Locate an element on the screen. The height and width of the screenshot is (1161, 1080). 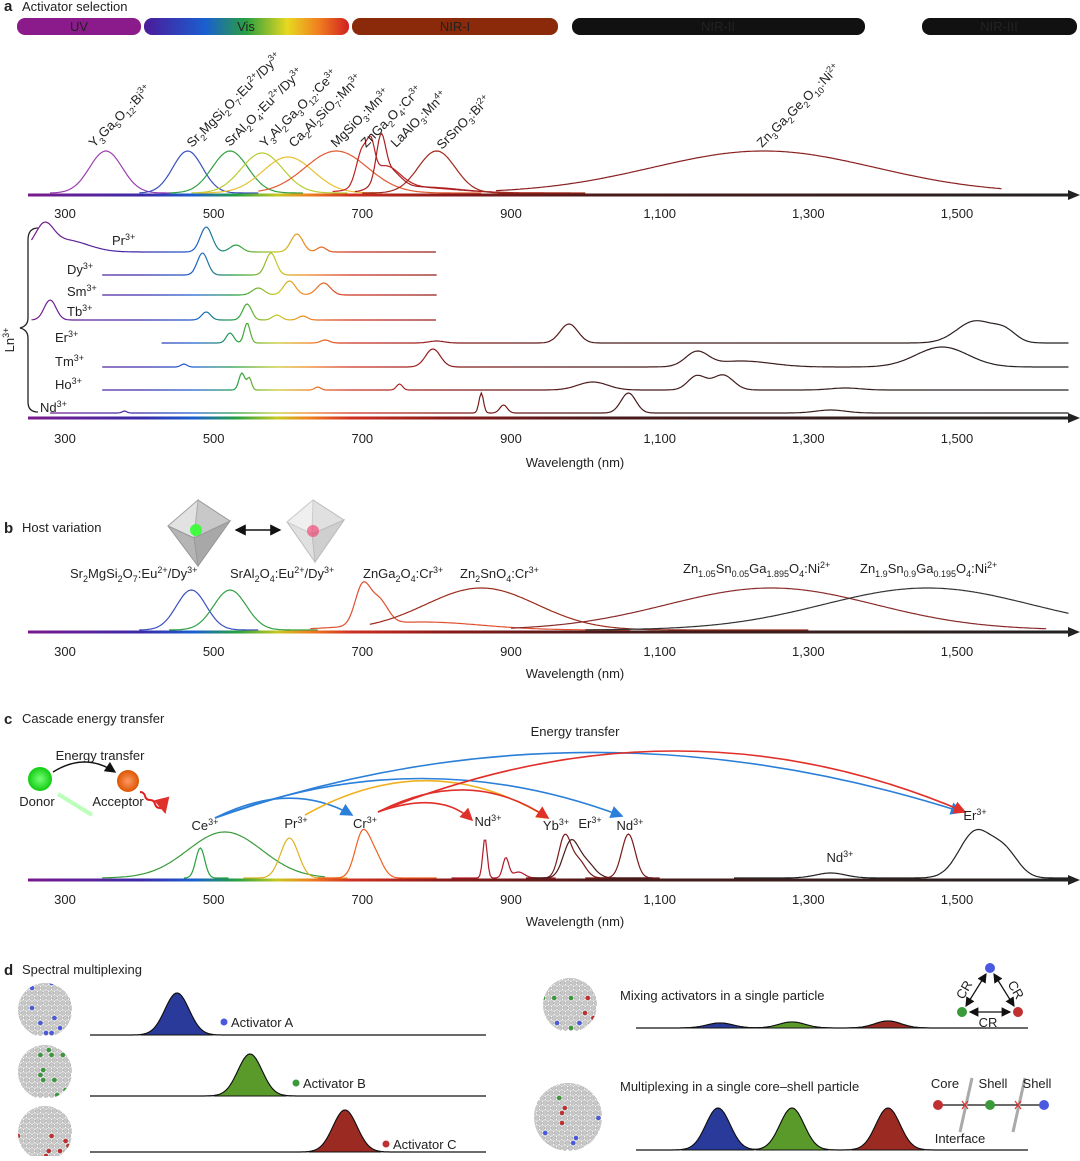
inset-label: Acceptor is located at coordinates (118, 801).